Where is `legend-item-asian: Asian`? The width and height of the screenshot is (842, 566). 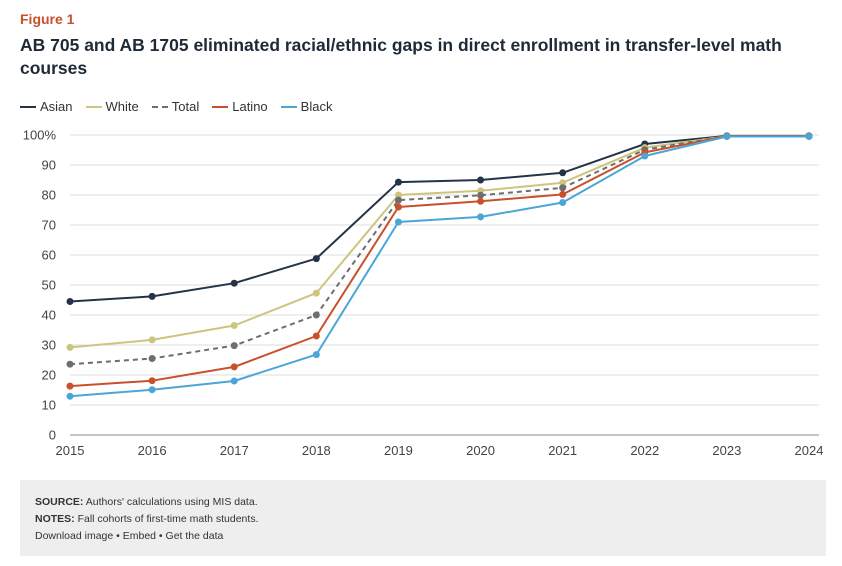 legend-item-asian: Asian is located at coordinates (46, 106).